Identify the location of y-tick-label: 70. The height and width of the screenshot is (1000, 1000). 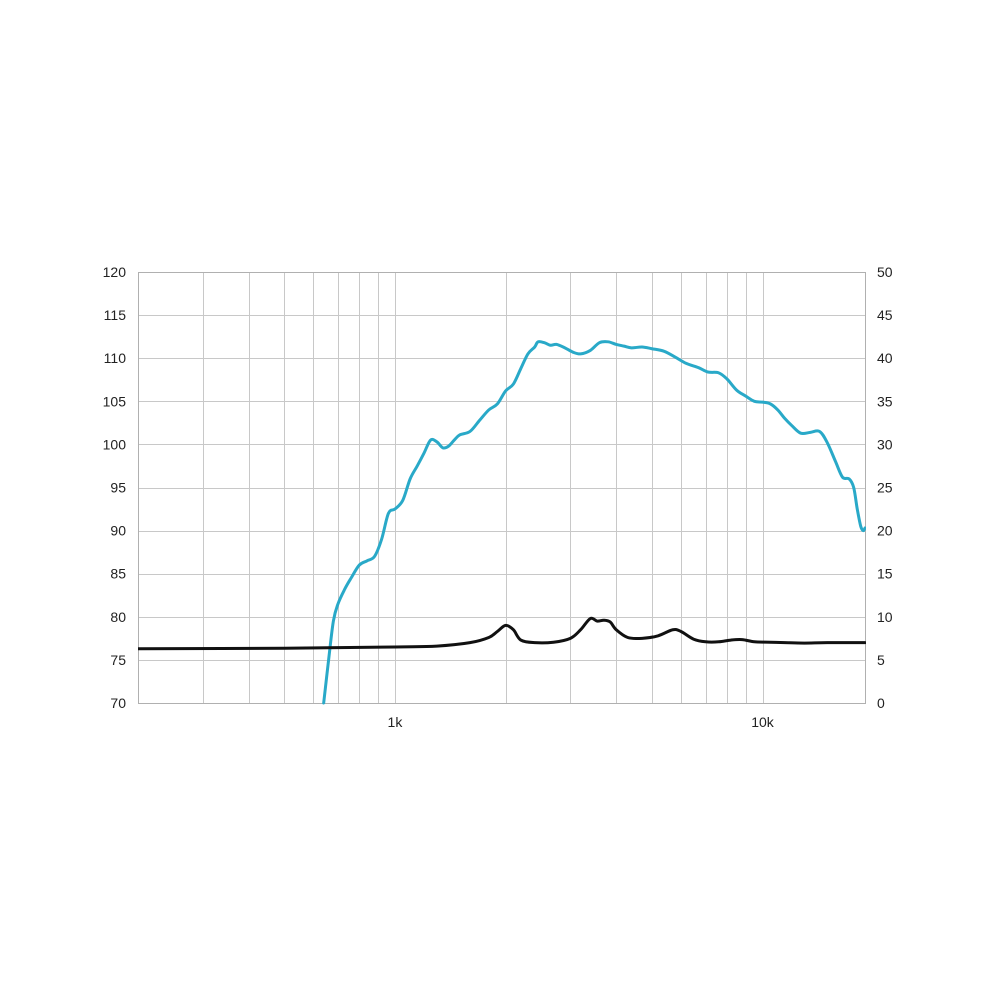
(118, 703).